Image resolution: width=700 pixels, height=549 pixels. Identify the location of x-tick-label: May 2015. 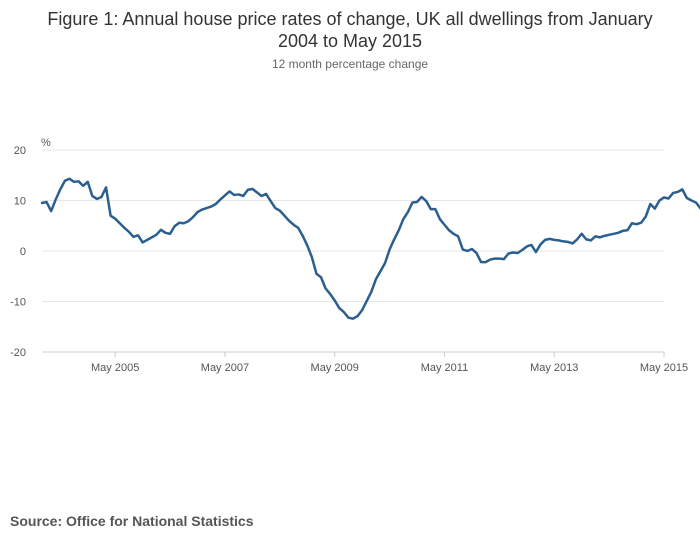
(664, 368).